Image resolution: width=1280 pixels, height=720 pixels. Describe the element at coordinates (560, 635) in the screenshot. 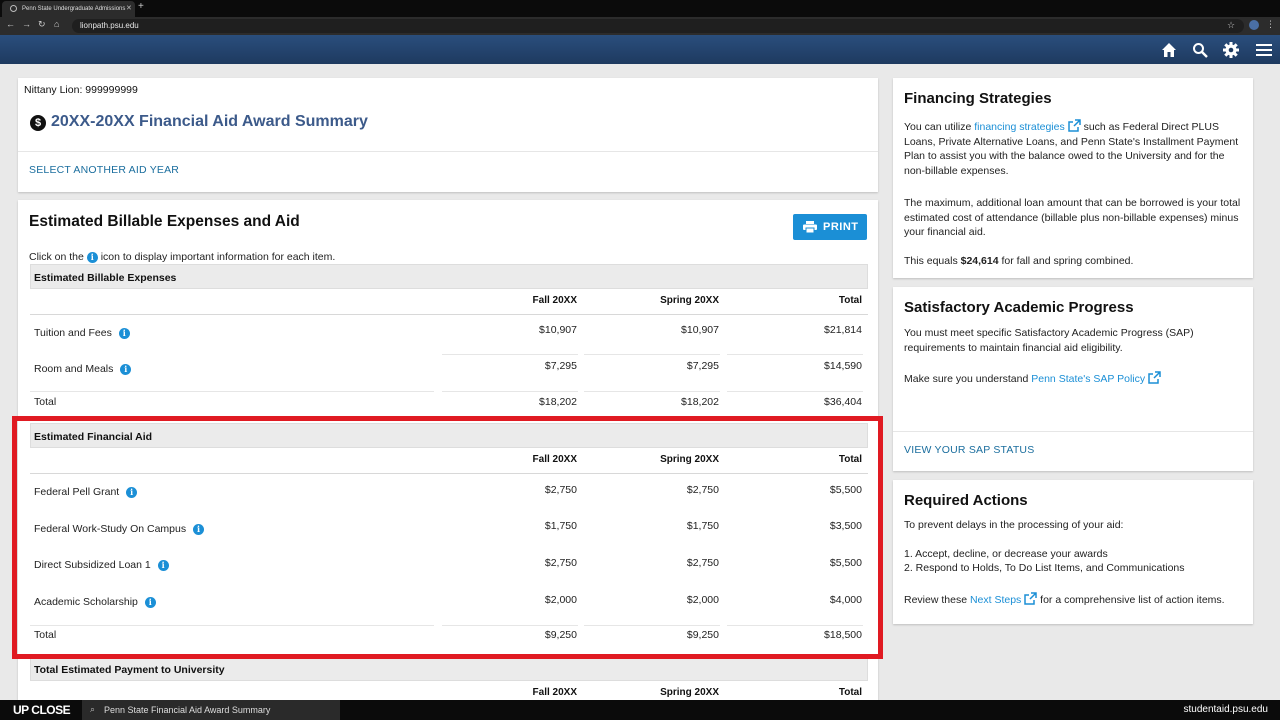

I see `total-fall: $9,250` at that location.